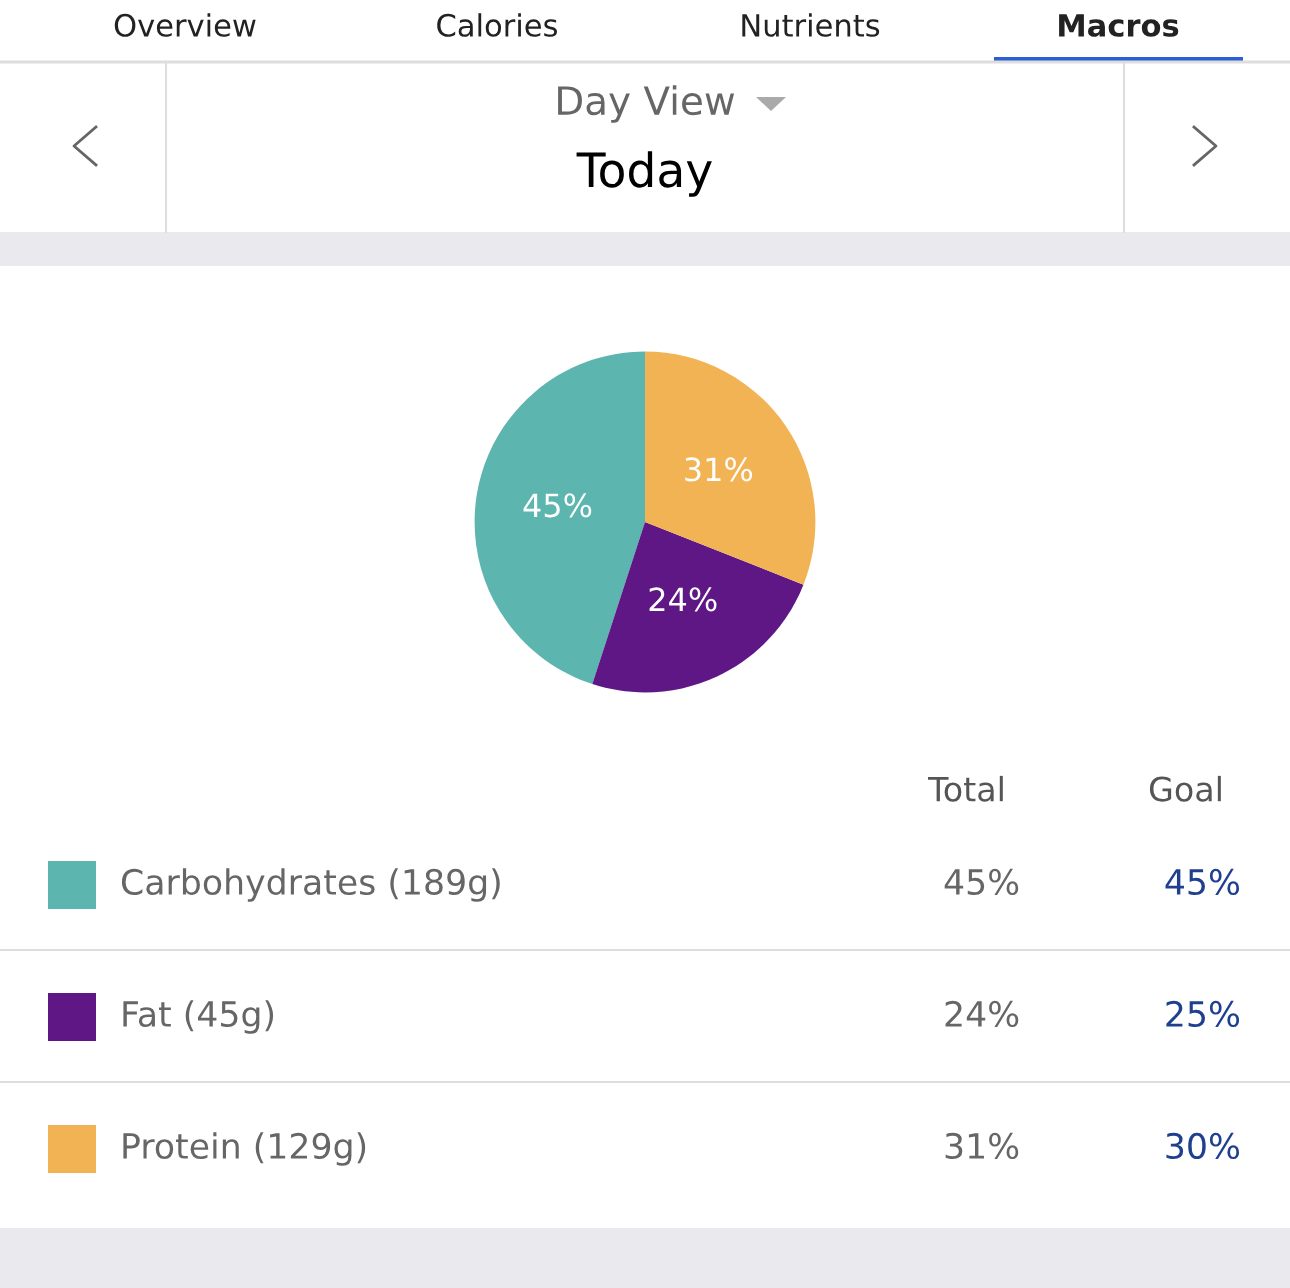 This screenshot has width=1290, height=1288. What do you see at coordinates (185, 25) in the screenshot?
I see `text: Overview` at bounding box center [185, 25].